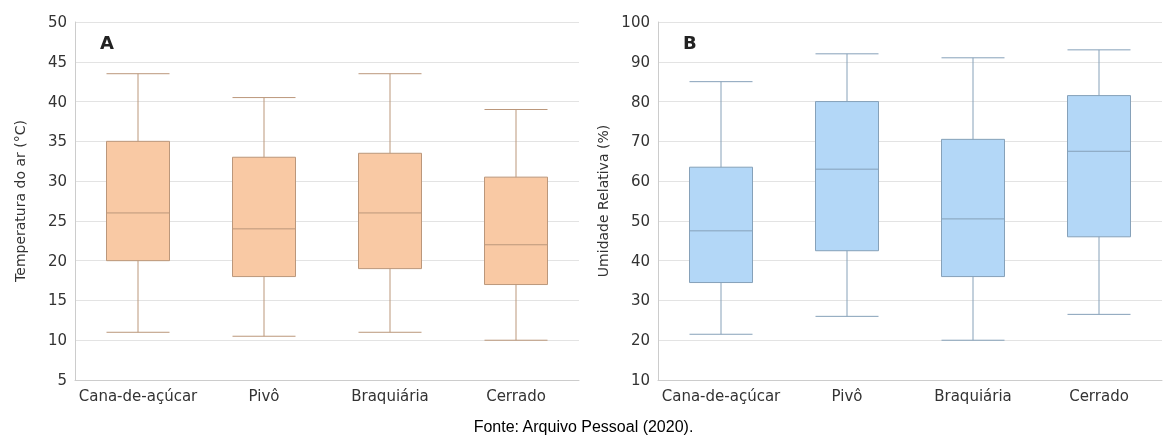  Describe the element at coordinates (635, 22) in the screenshot. I see `y-tick-label: 100` at that location.